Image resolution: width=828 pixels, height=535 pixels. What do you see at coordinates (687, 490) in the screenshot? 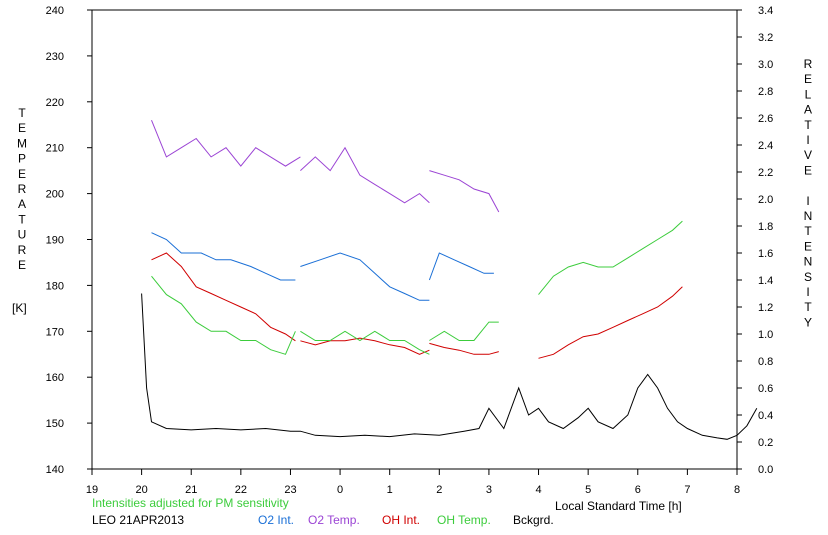
I see `x-tick-label: 7` at bounding box center [687, 490].